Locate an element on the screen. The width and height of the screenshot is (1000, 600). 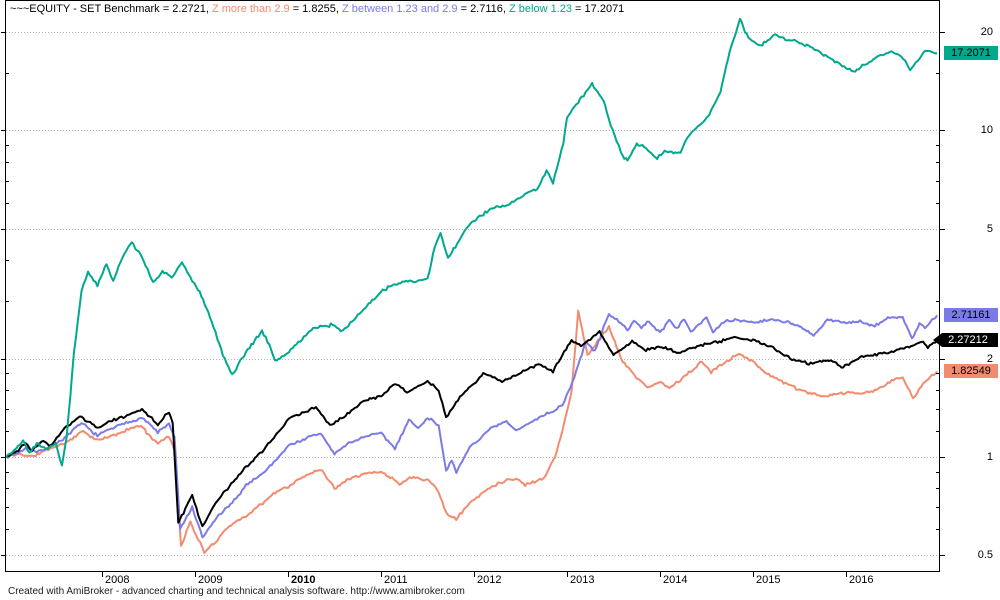
title-segment: Z below 1.23 is located at coordinates (540, 9).